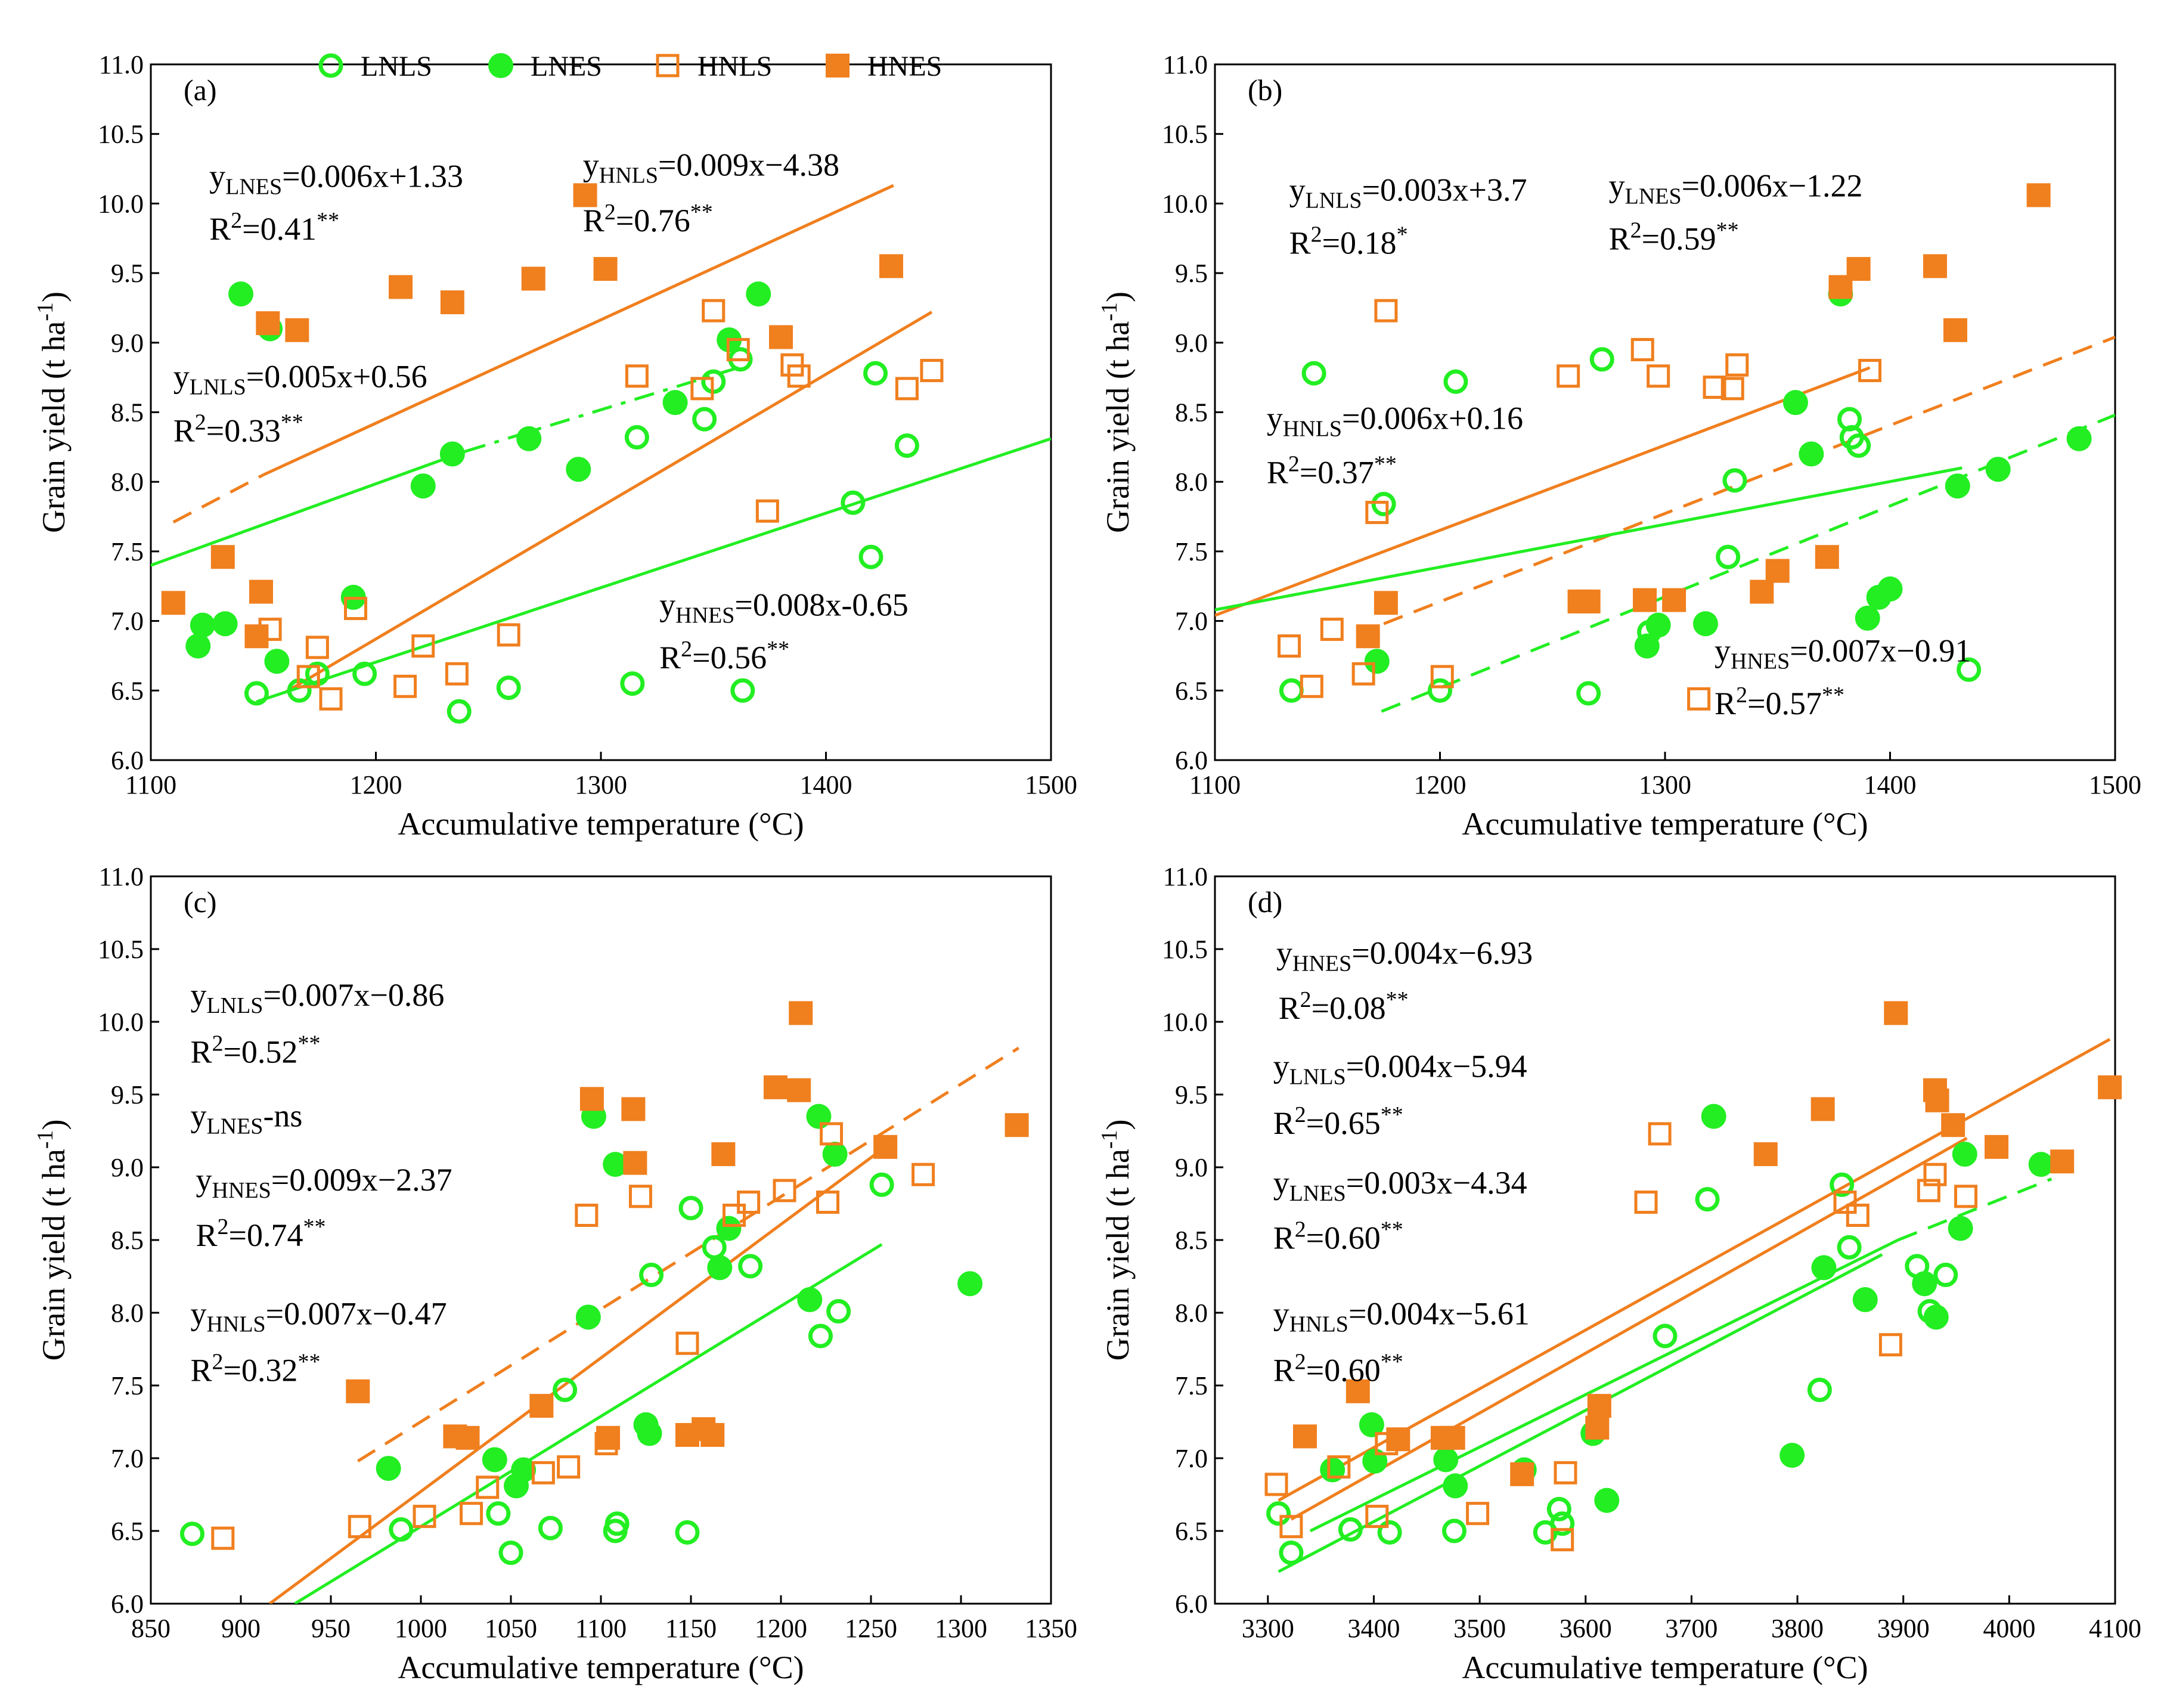  I want to click on regression-annotation: yHNES=0.004x−6.93, so click(1405, 955).